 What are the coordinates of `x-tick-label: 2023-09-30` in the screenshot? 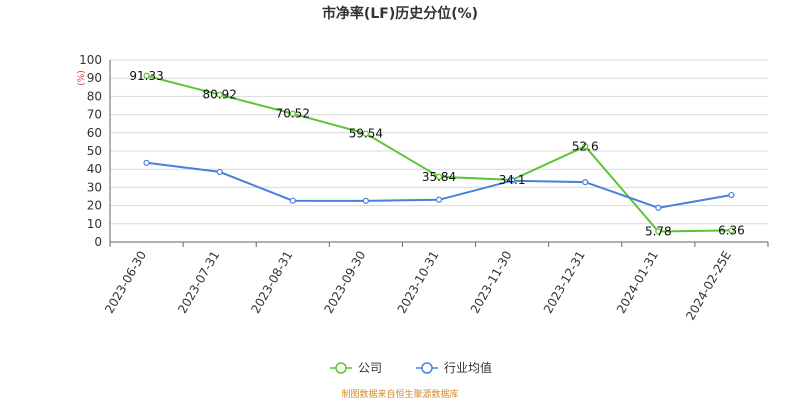 It's located at (344, 282).